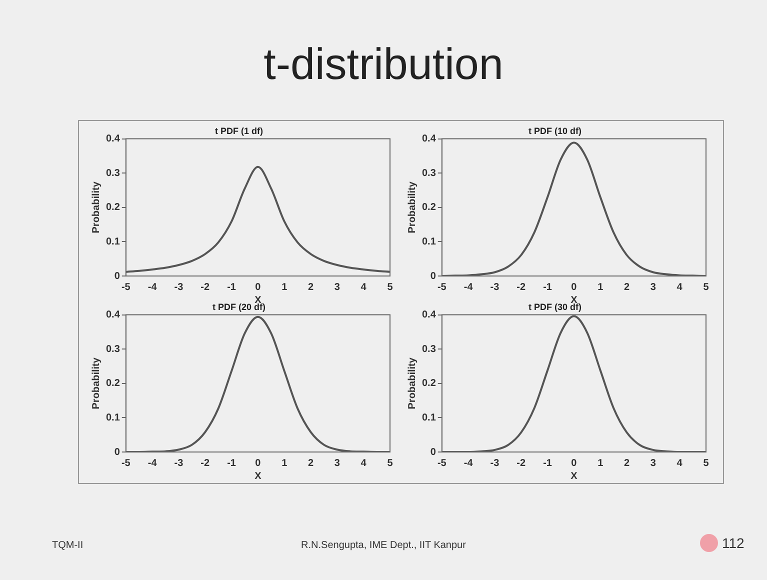 The height and width of the screenshot is (580, 767). What do you see at coordinates (384, 64) in the screenshot?
I see `text: t-distribution` at bounding box center [384, 64].